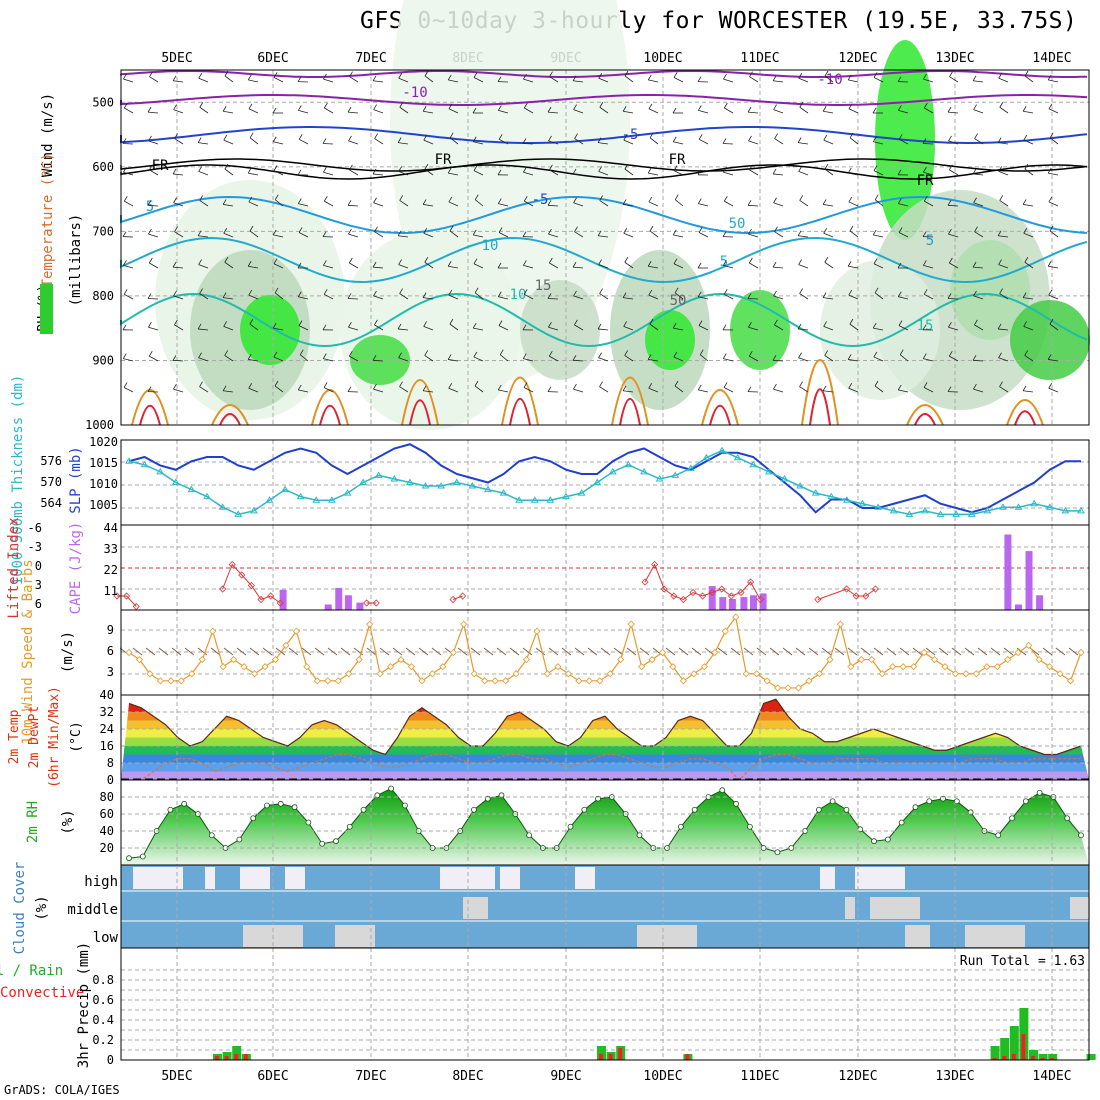 The height and width of the screenshot is (1100, 1100). I want to click on contour-freezing, so click(604, 165).